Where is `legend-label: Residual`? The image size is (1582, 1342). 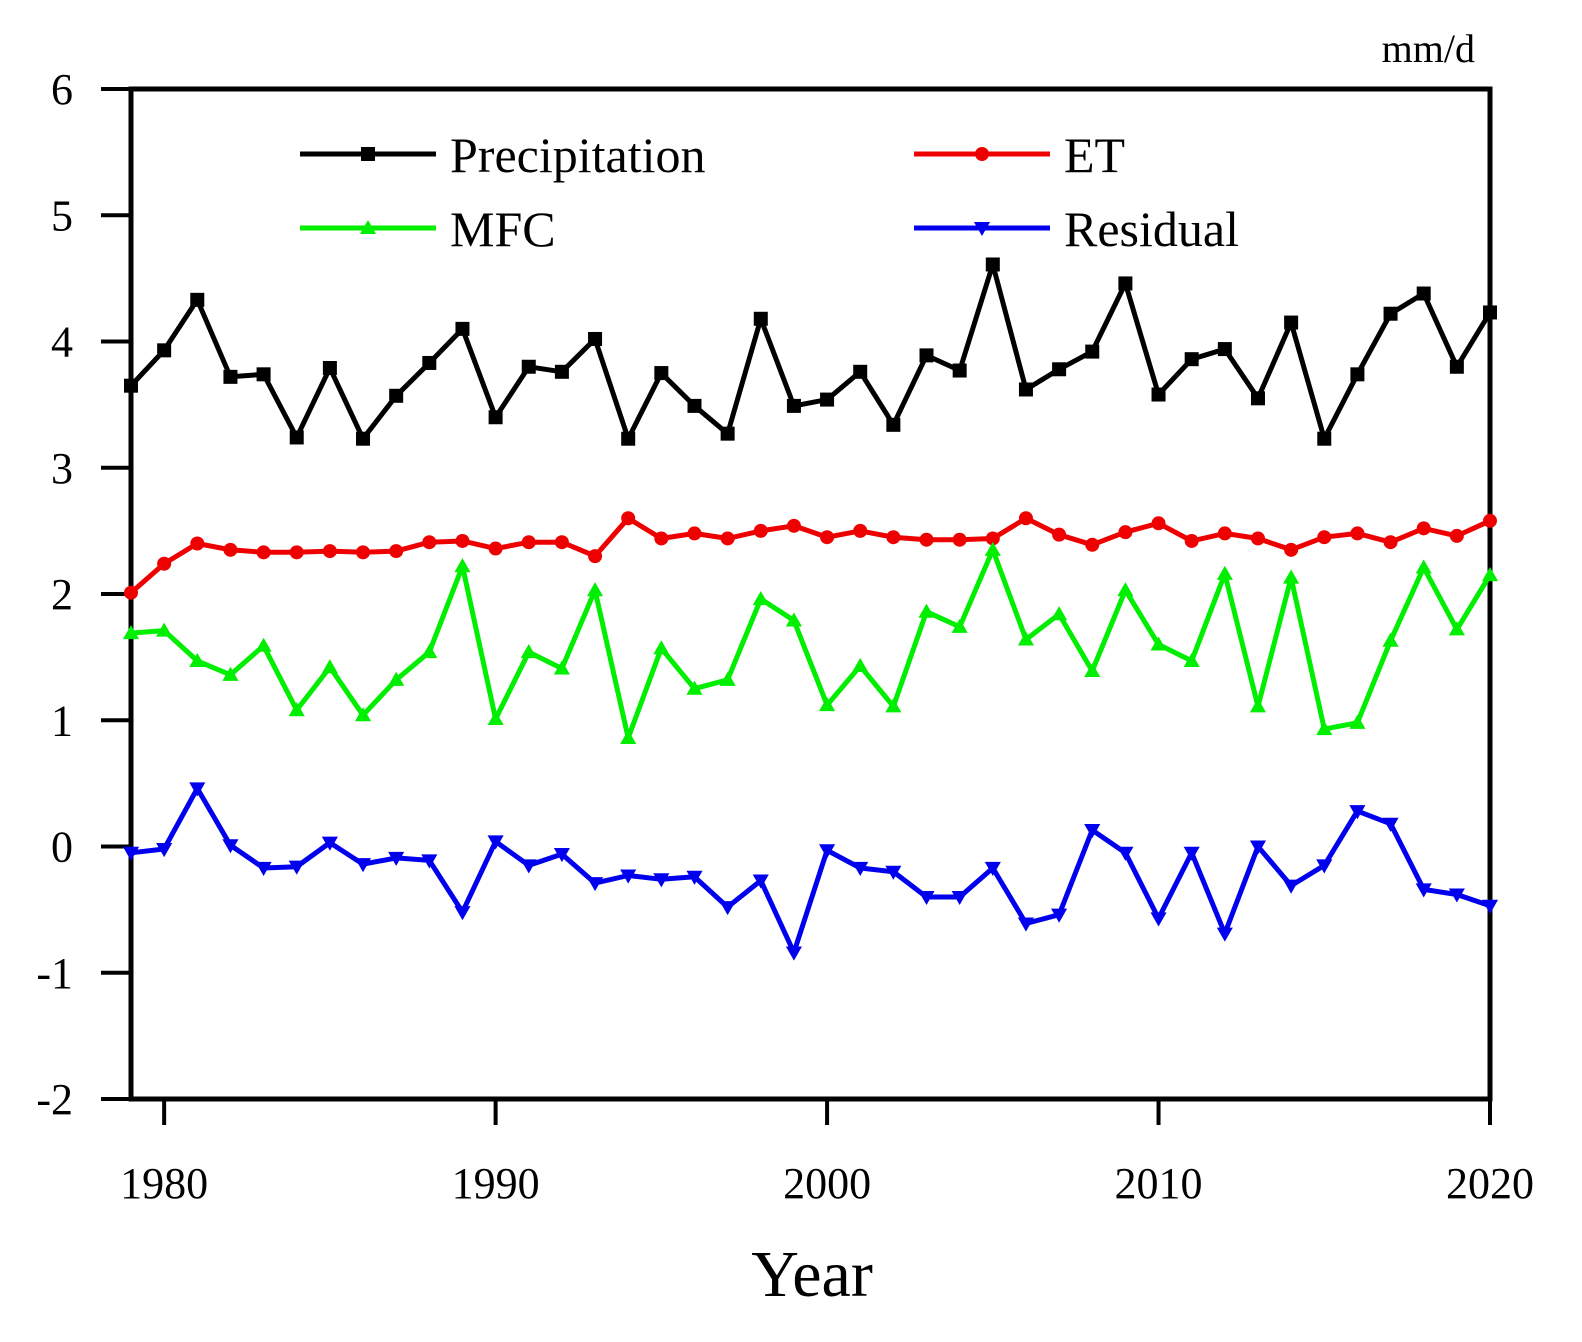
legend-label: Residual is located at coordinates (1151, 229).